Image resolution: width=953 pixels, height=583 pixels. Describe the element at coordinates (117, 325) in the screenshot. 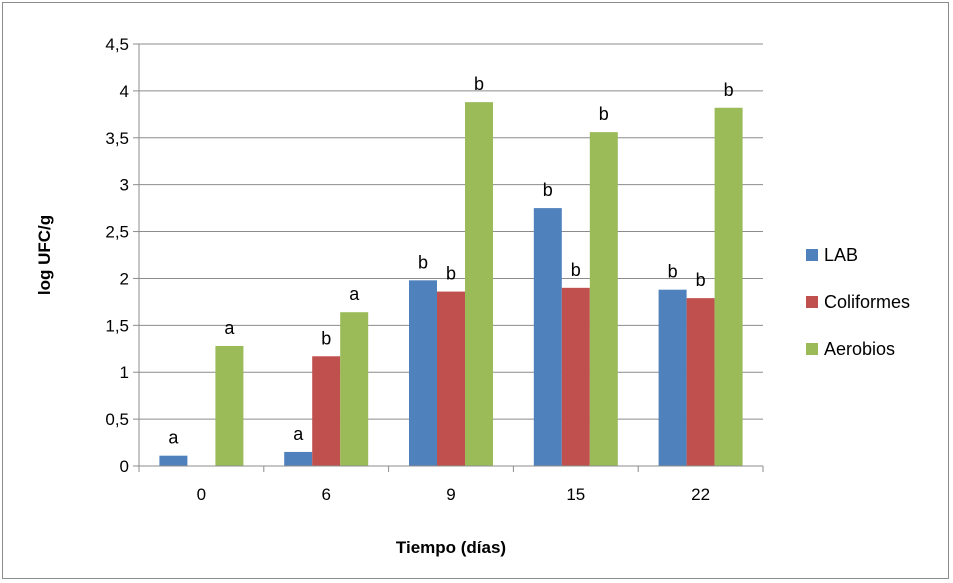

I see `y-tick-label: 1,5` at that location.